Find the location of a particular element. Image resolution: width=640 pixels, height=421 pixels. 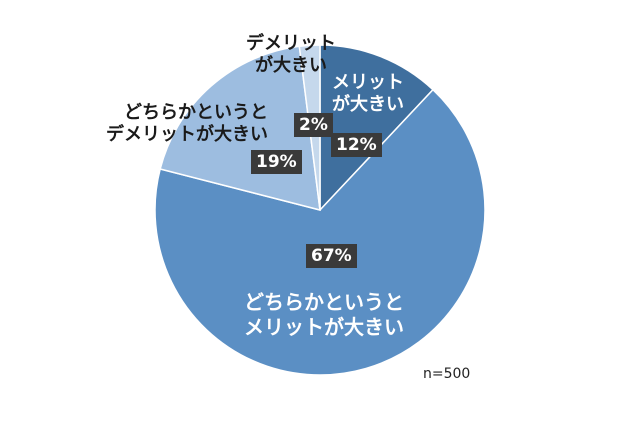

slice-category-label-somewhat-merit: どちらかというと メリットが大きい is located at coordinates (324, 315).